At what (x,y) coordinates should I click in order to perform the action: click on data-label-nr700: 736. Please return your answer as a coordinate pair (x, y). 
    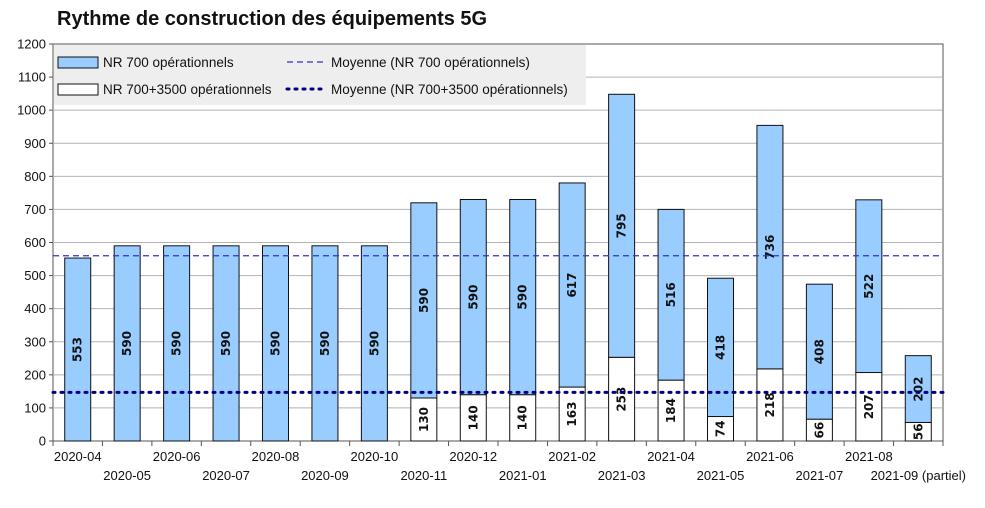
    Looking at the image, I should click on (770, 247).